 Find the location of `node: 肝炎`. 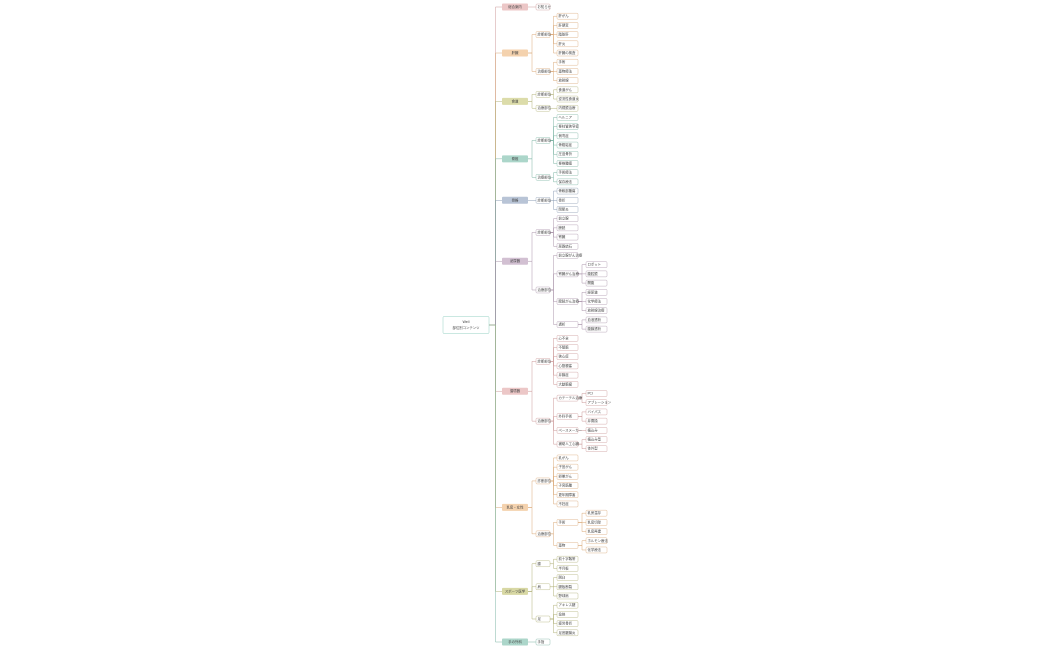

node: 肝炎 is located at coordinates (567, 44).